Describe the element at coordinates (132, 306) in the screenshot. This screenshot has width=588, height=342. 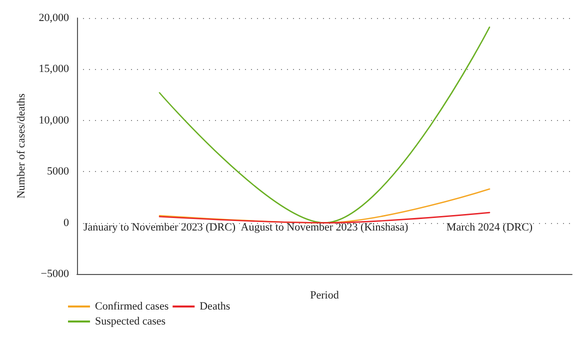
I see `legend-label: Confirmed cases` at that location.